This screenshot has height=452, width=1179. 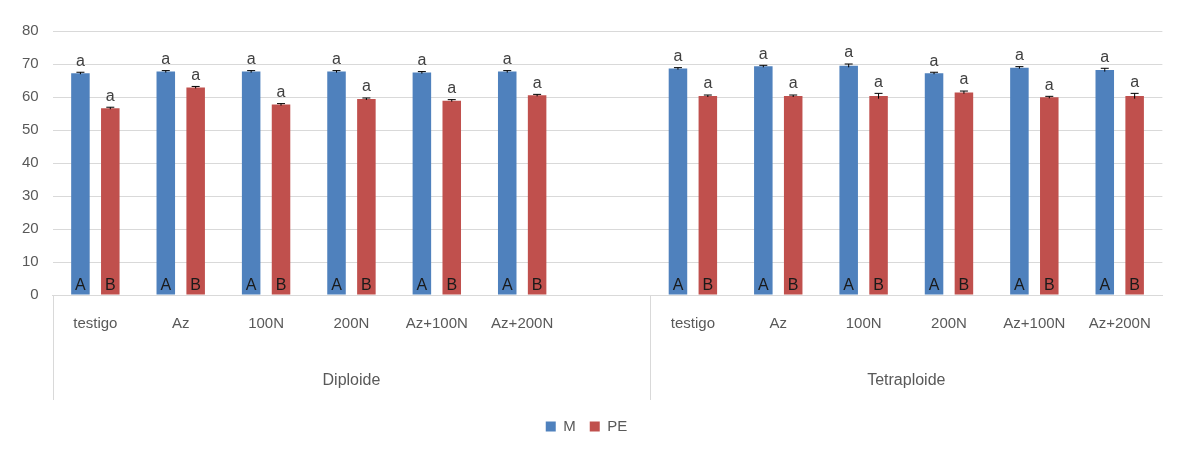 I want to click on y-tick-label: 80, so click(x=30, y=30).